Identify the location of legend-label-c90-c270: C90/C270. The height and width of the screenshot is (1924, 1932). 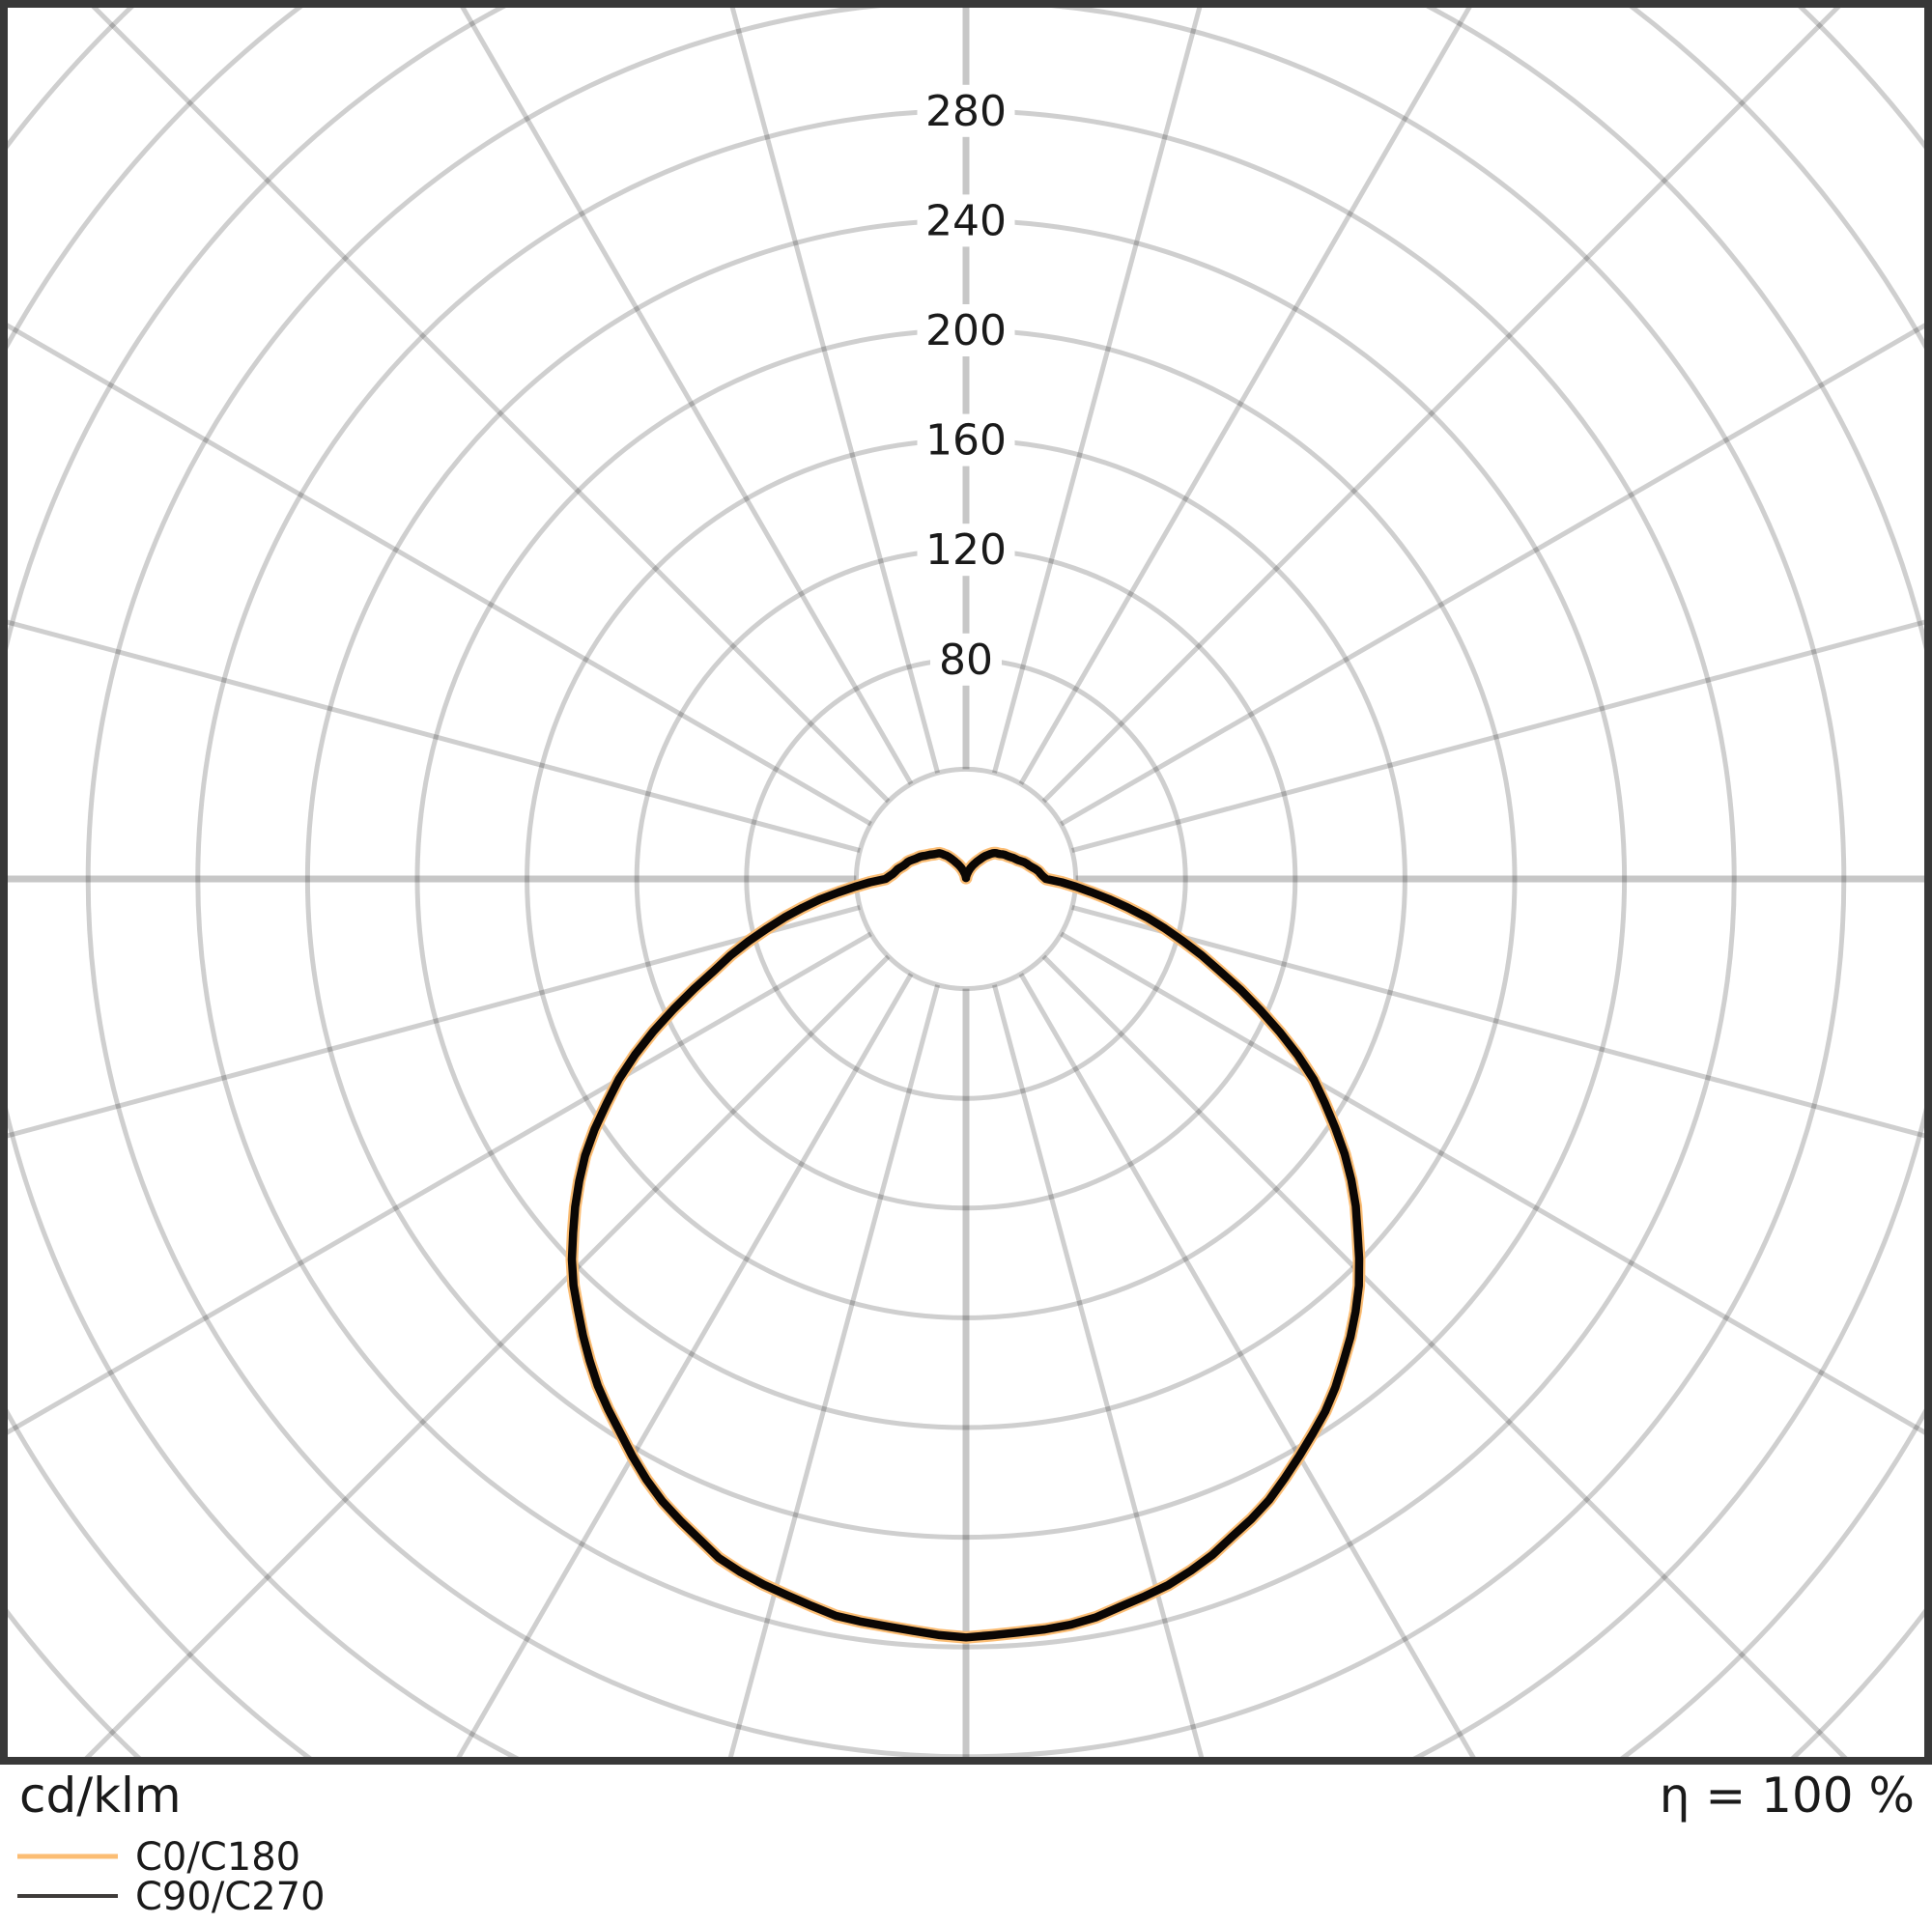
(230, 1897).